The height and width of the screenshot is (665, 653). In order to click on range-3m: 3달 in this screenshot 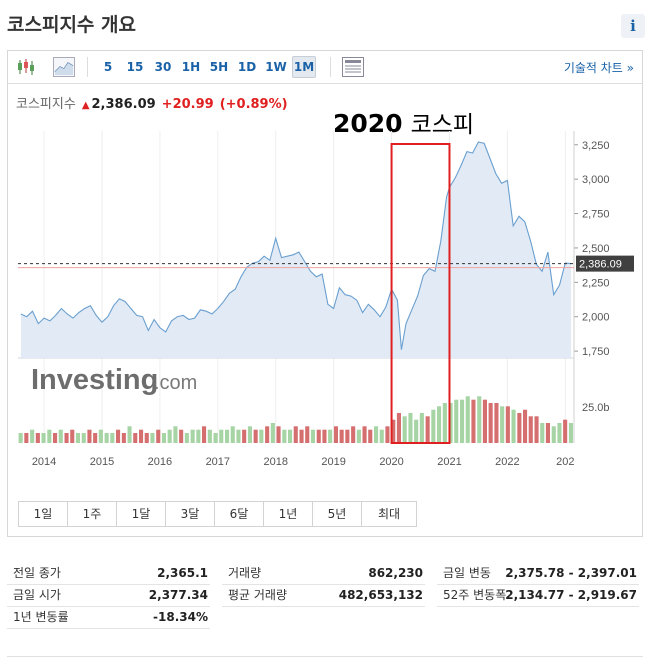, I will do `click(190, 514)`.